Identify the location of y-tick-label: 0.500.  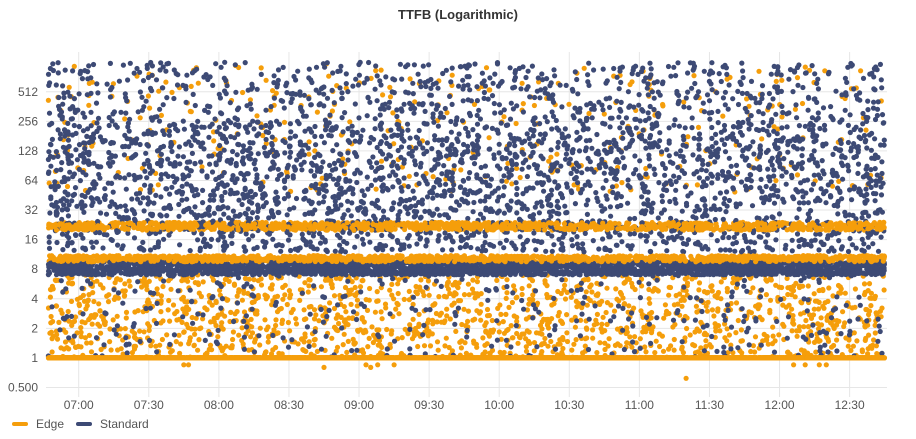
(23, 387).